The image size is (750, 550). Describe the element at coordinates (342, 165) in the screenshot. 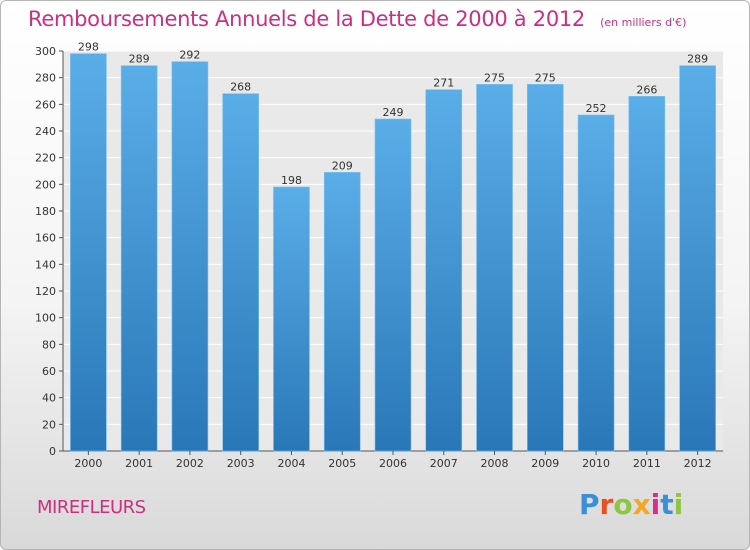

I see `data-label: 209` at that location.